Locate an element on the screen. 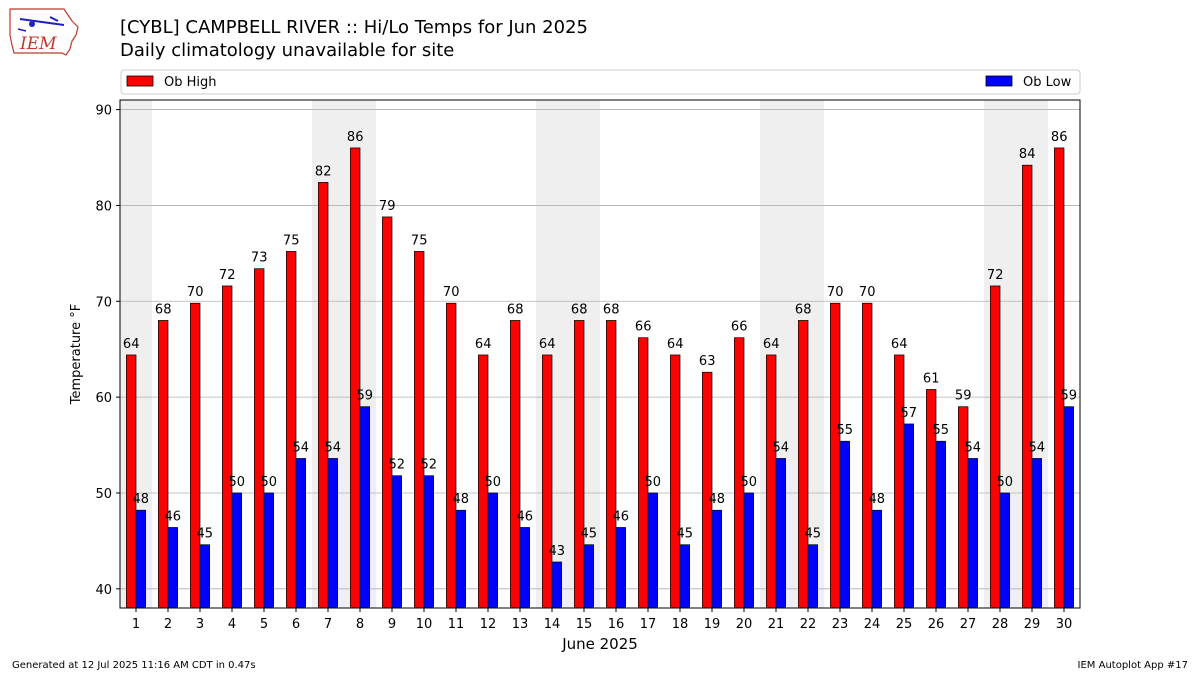 The height and width of the screenshot is (675, 1200). x-tick-label-5: 5 is located at coordinates (264, 624).